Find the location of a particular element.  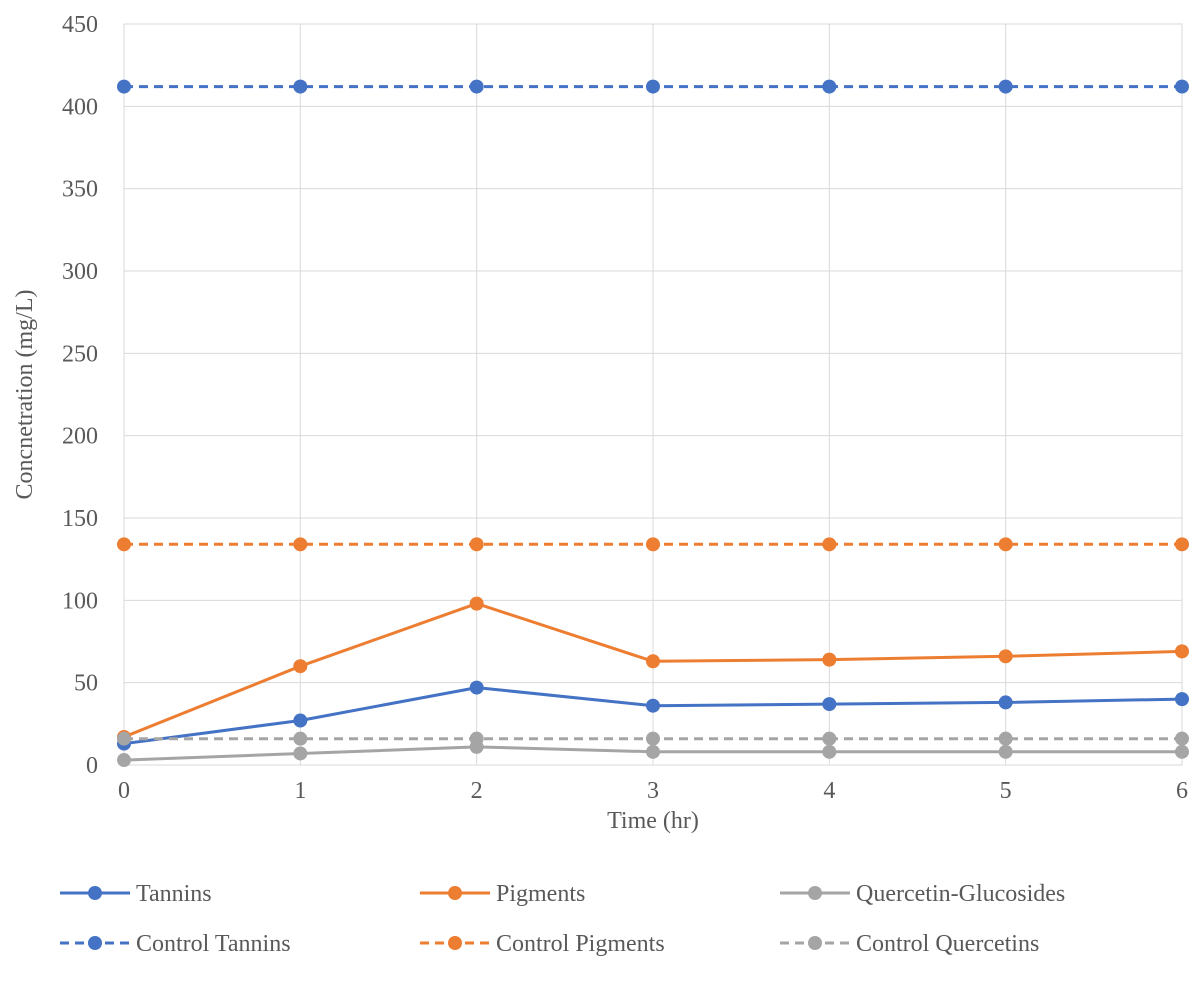

series-control-pigments is located at coordinates (653, 544).